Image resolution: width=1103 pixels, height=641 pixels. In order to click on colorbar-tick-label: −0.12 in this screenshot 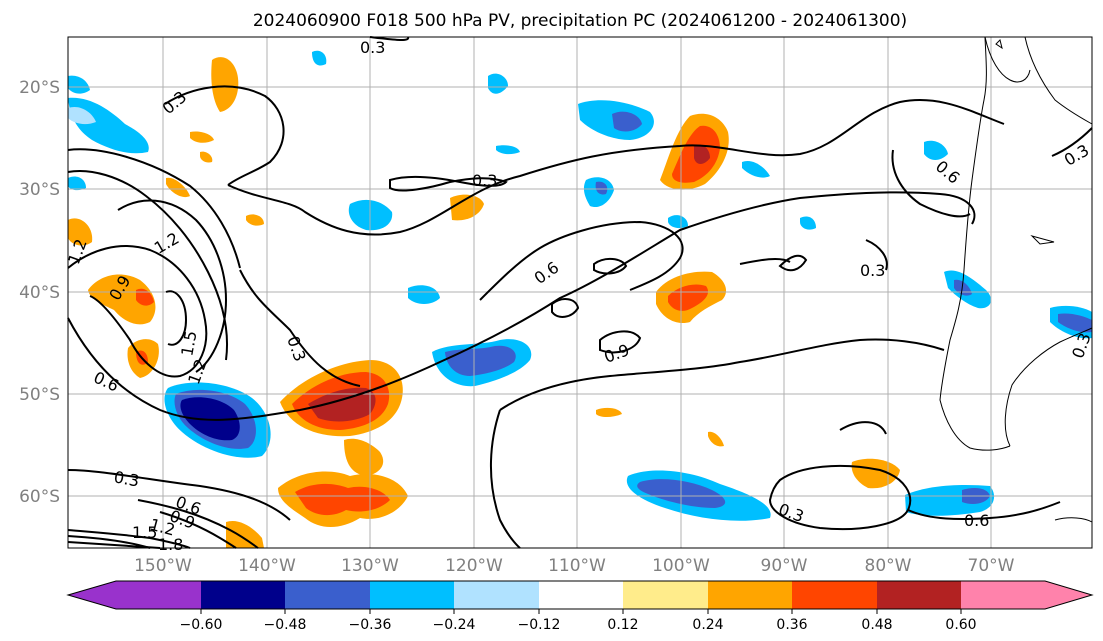, I will do `click(539, 625)`.